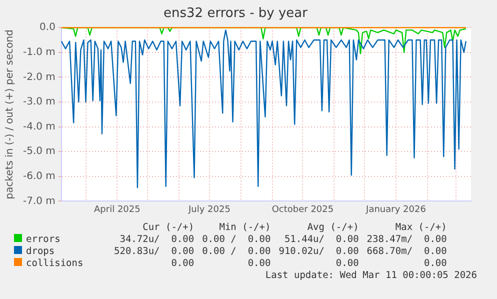 This screenshot has height=299, width=497. Describe the element at coordinates (48, 28) in the screenshot. I see `y-tick-label: 0.0` at that location.